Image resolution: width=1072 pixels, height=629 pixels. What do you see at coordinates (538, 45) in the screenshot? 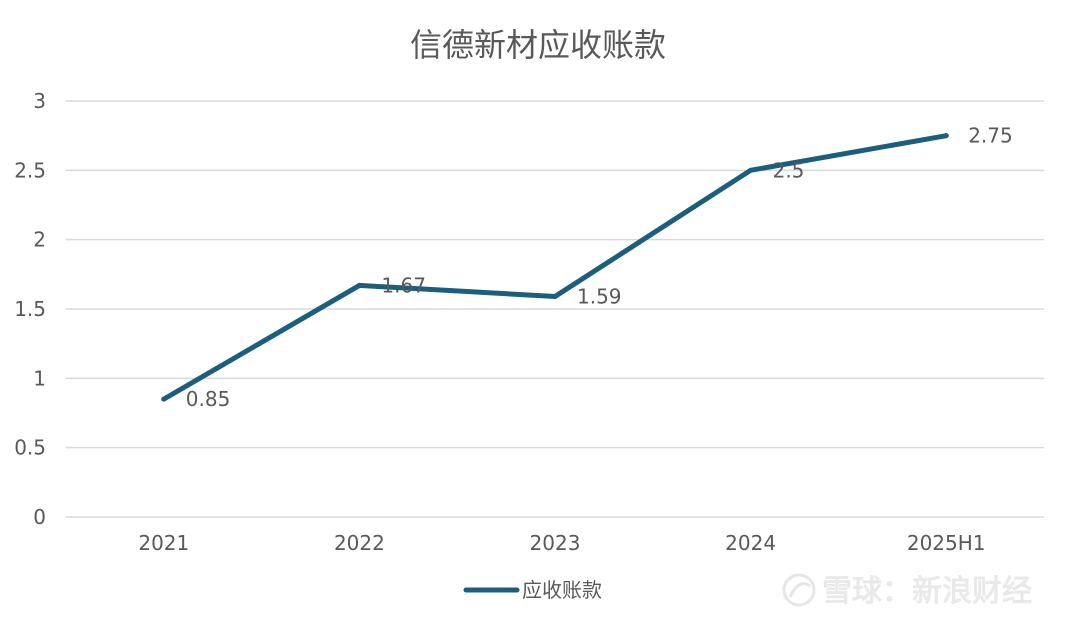
I see `chart-title: 信德新材应收账款` at bounding box center [538, 45].